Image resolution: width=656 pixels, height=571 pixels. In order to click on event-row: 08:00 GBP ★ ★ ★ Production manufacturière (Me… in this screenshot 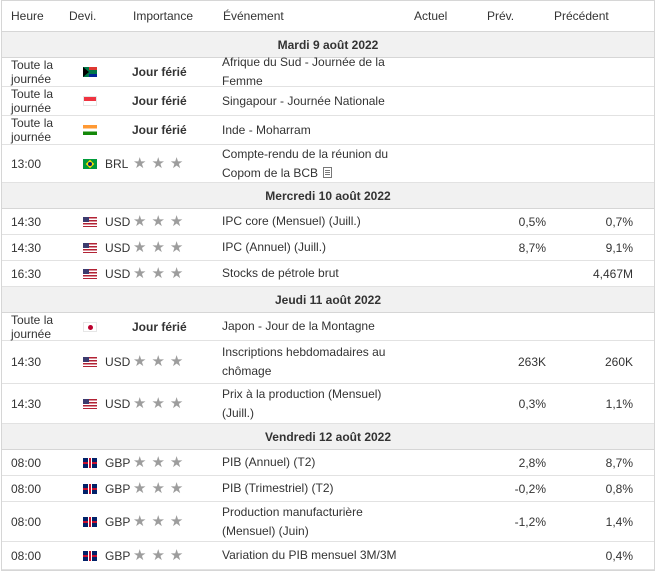, I will do `click(328, 522)`.